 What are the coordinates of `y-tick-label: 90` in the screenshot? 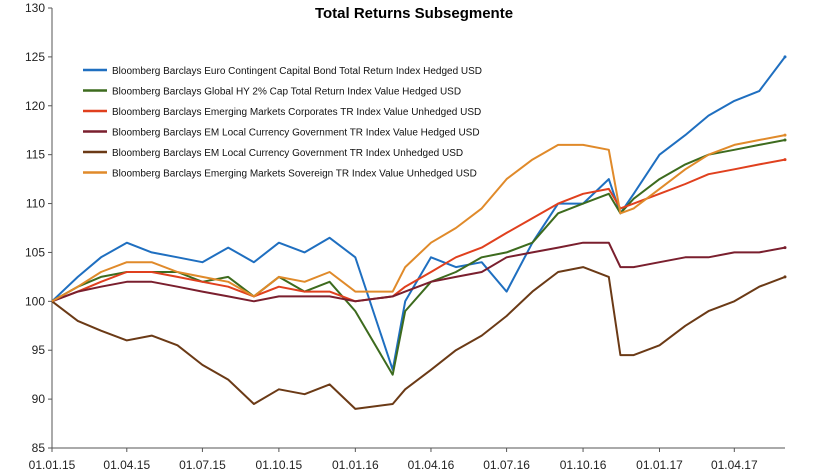 It's located at (39, 399).